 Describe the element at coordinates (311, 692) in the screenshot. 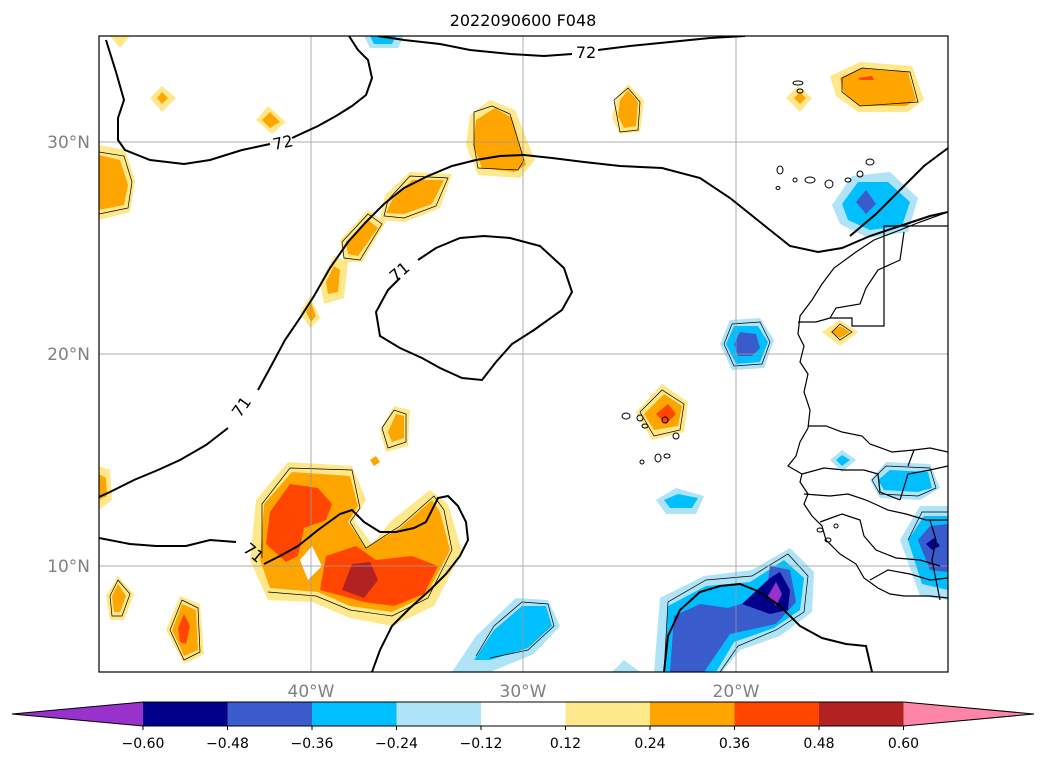

I see `lon-label-40w: 40°W` at that location.